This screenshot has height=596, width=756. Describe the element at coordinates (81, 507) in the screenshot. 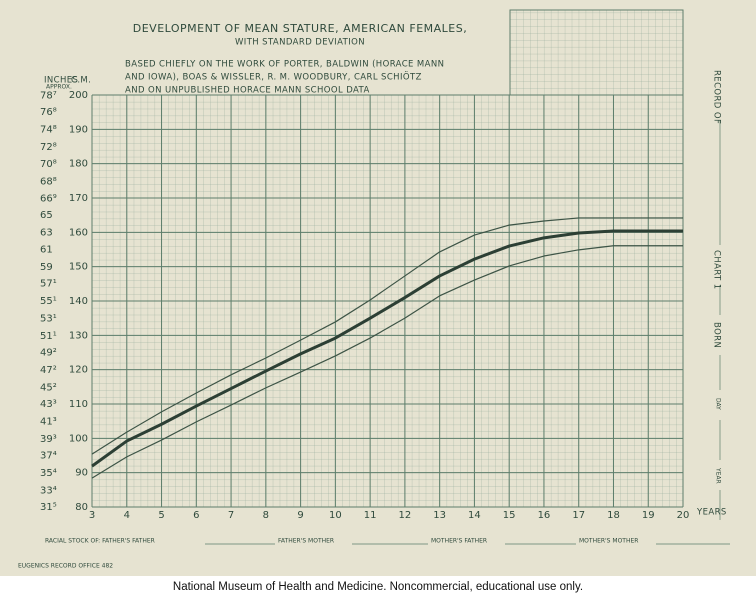

I see `y-tick-label: 80` at that location.